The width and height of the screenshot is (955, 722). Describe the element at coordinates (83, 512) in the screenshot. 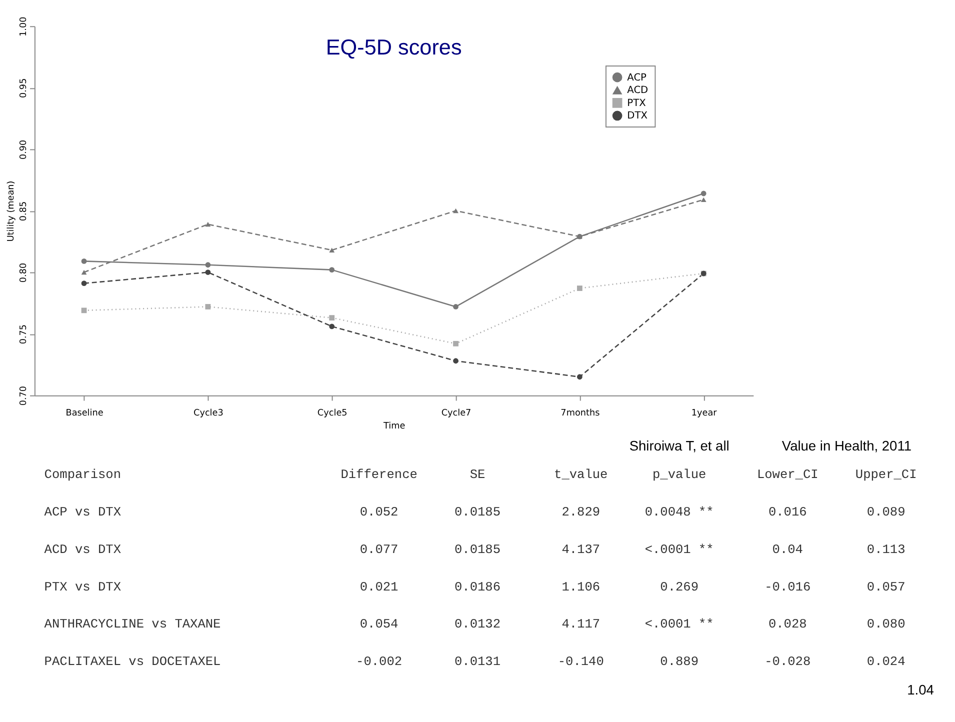

I see `text: ACP vs DTX` at that location.